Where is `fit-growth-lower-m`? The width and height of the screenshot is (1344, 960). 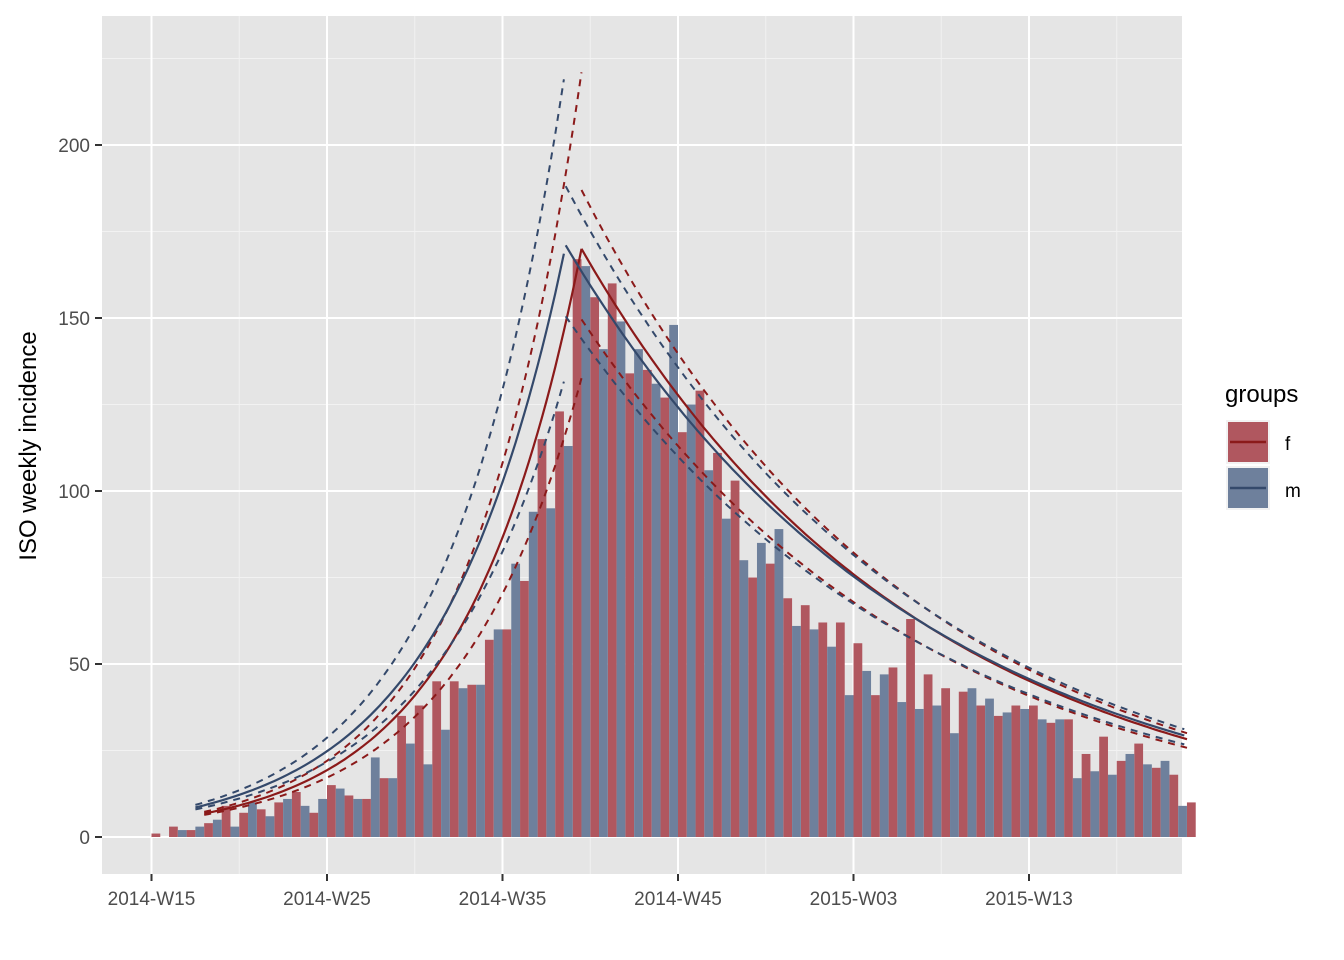 fit-growth-lower-m is located at coordinates (380, 596).